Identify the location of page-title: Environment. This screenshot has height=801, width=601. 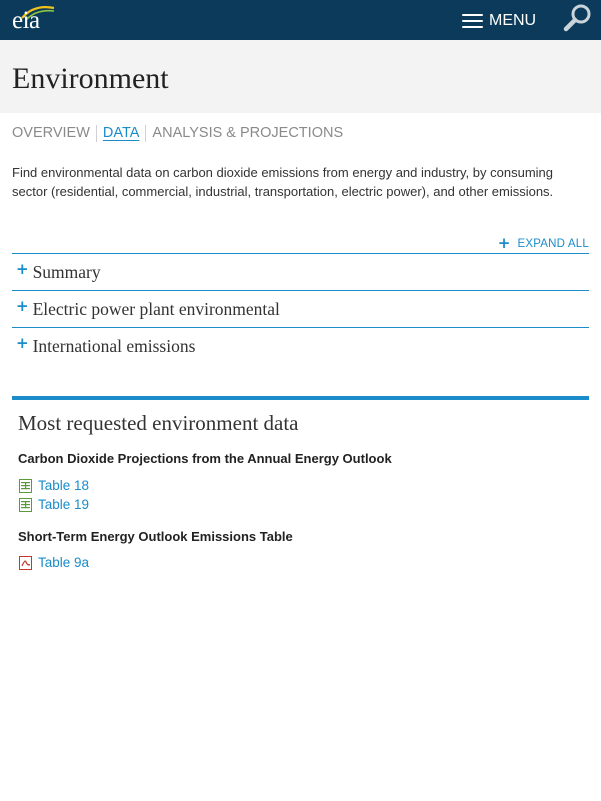
(90, 78).